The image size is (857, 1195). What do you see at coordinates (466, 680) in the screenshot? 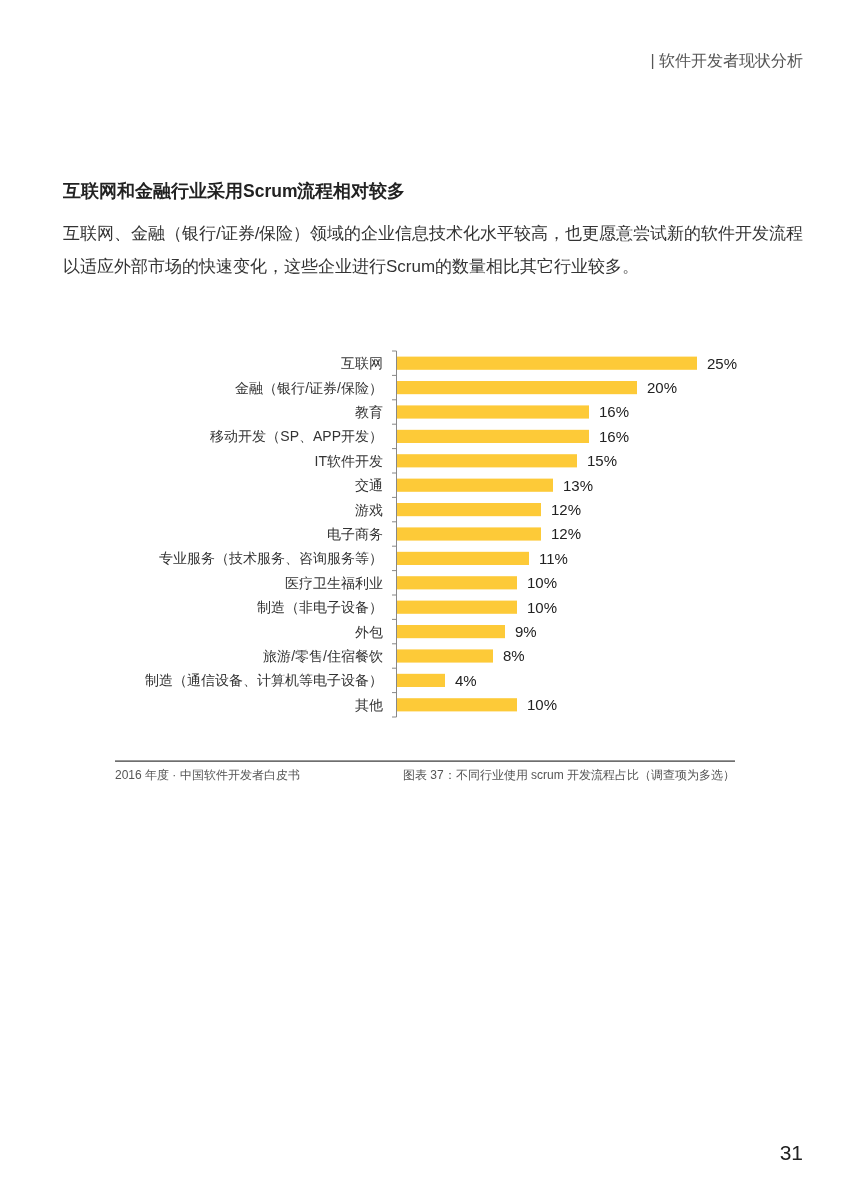
I see `data-label: 4%` at bounding box center [466, 680].